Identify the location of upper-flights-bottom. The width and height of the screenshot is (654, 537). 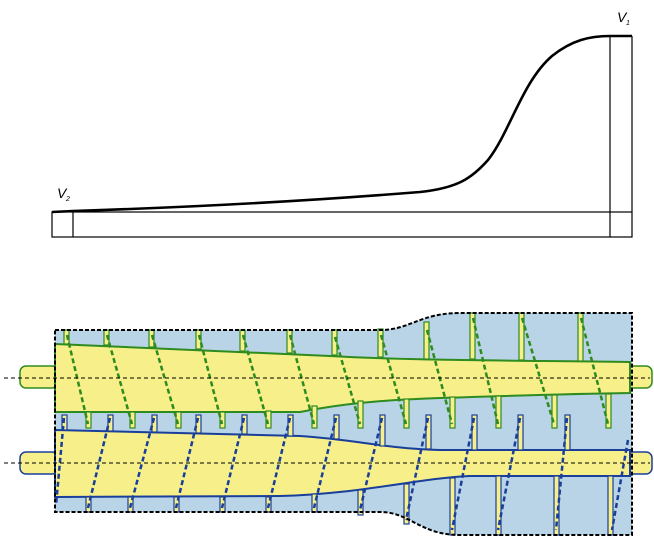
(348, 411).